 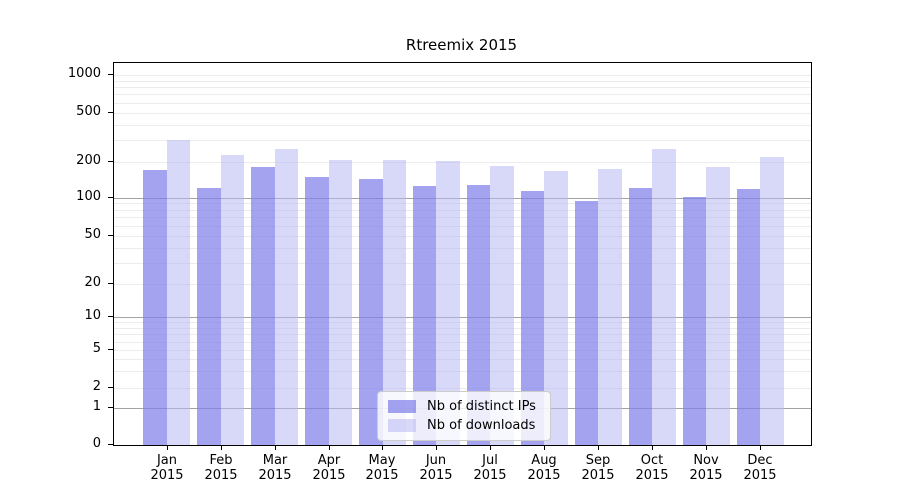 What do you see at coordinates (92, 234) in the screenshot?
I see `y-tick-label-50: 50` at bounding box center [92, 234].